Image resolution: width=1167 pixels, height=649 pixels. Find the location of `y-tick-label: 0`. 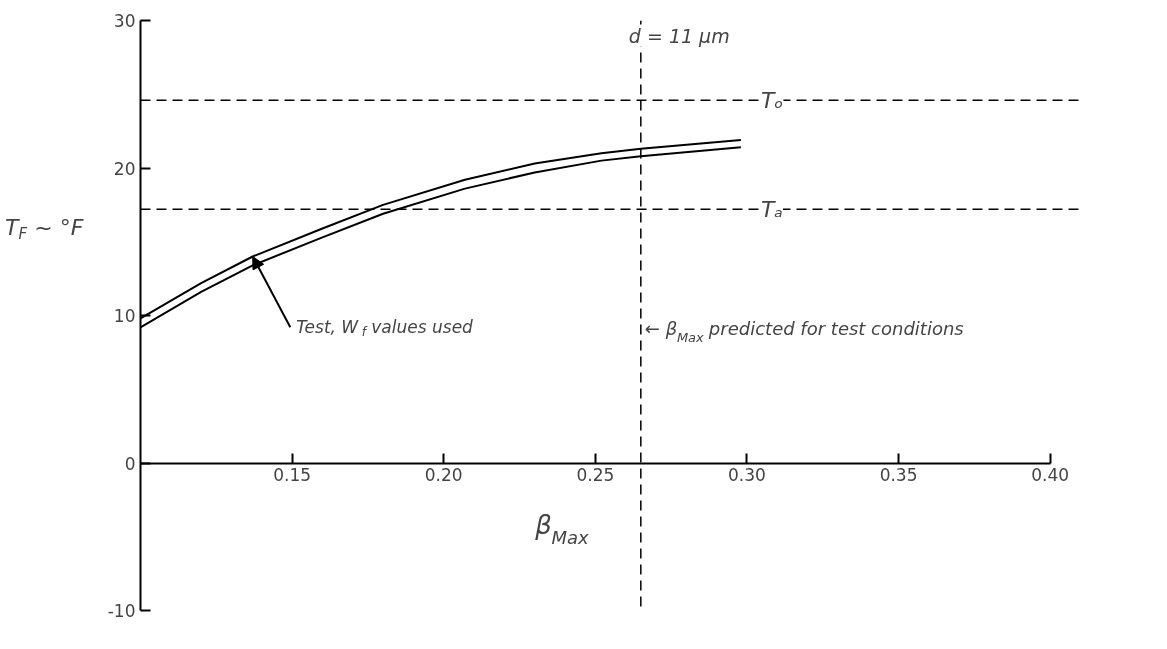

y-tick-label: 0 is located at coordinates (130, 463).